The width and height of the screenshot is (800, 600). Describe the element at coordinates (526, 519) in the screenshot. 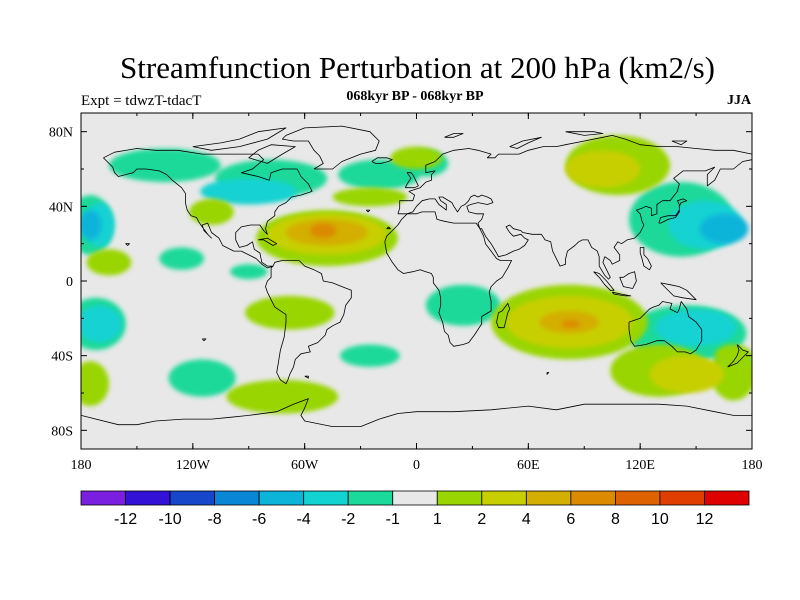

I see `colorbar-label: 4` at that location.